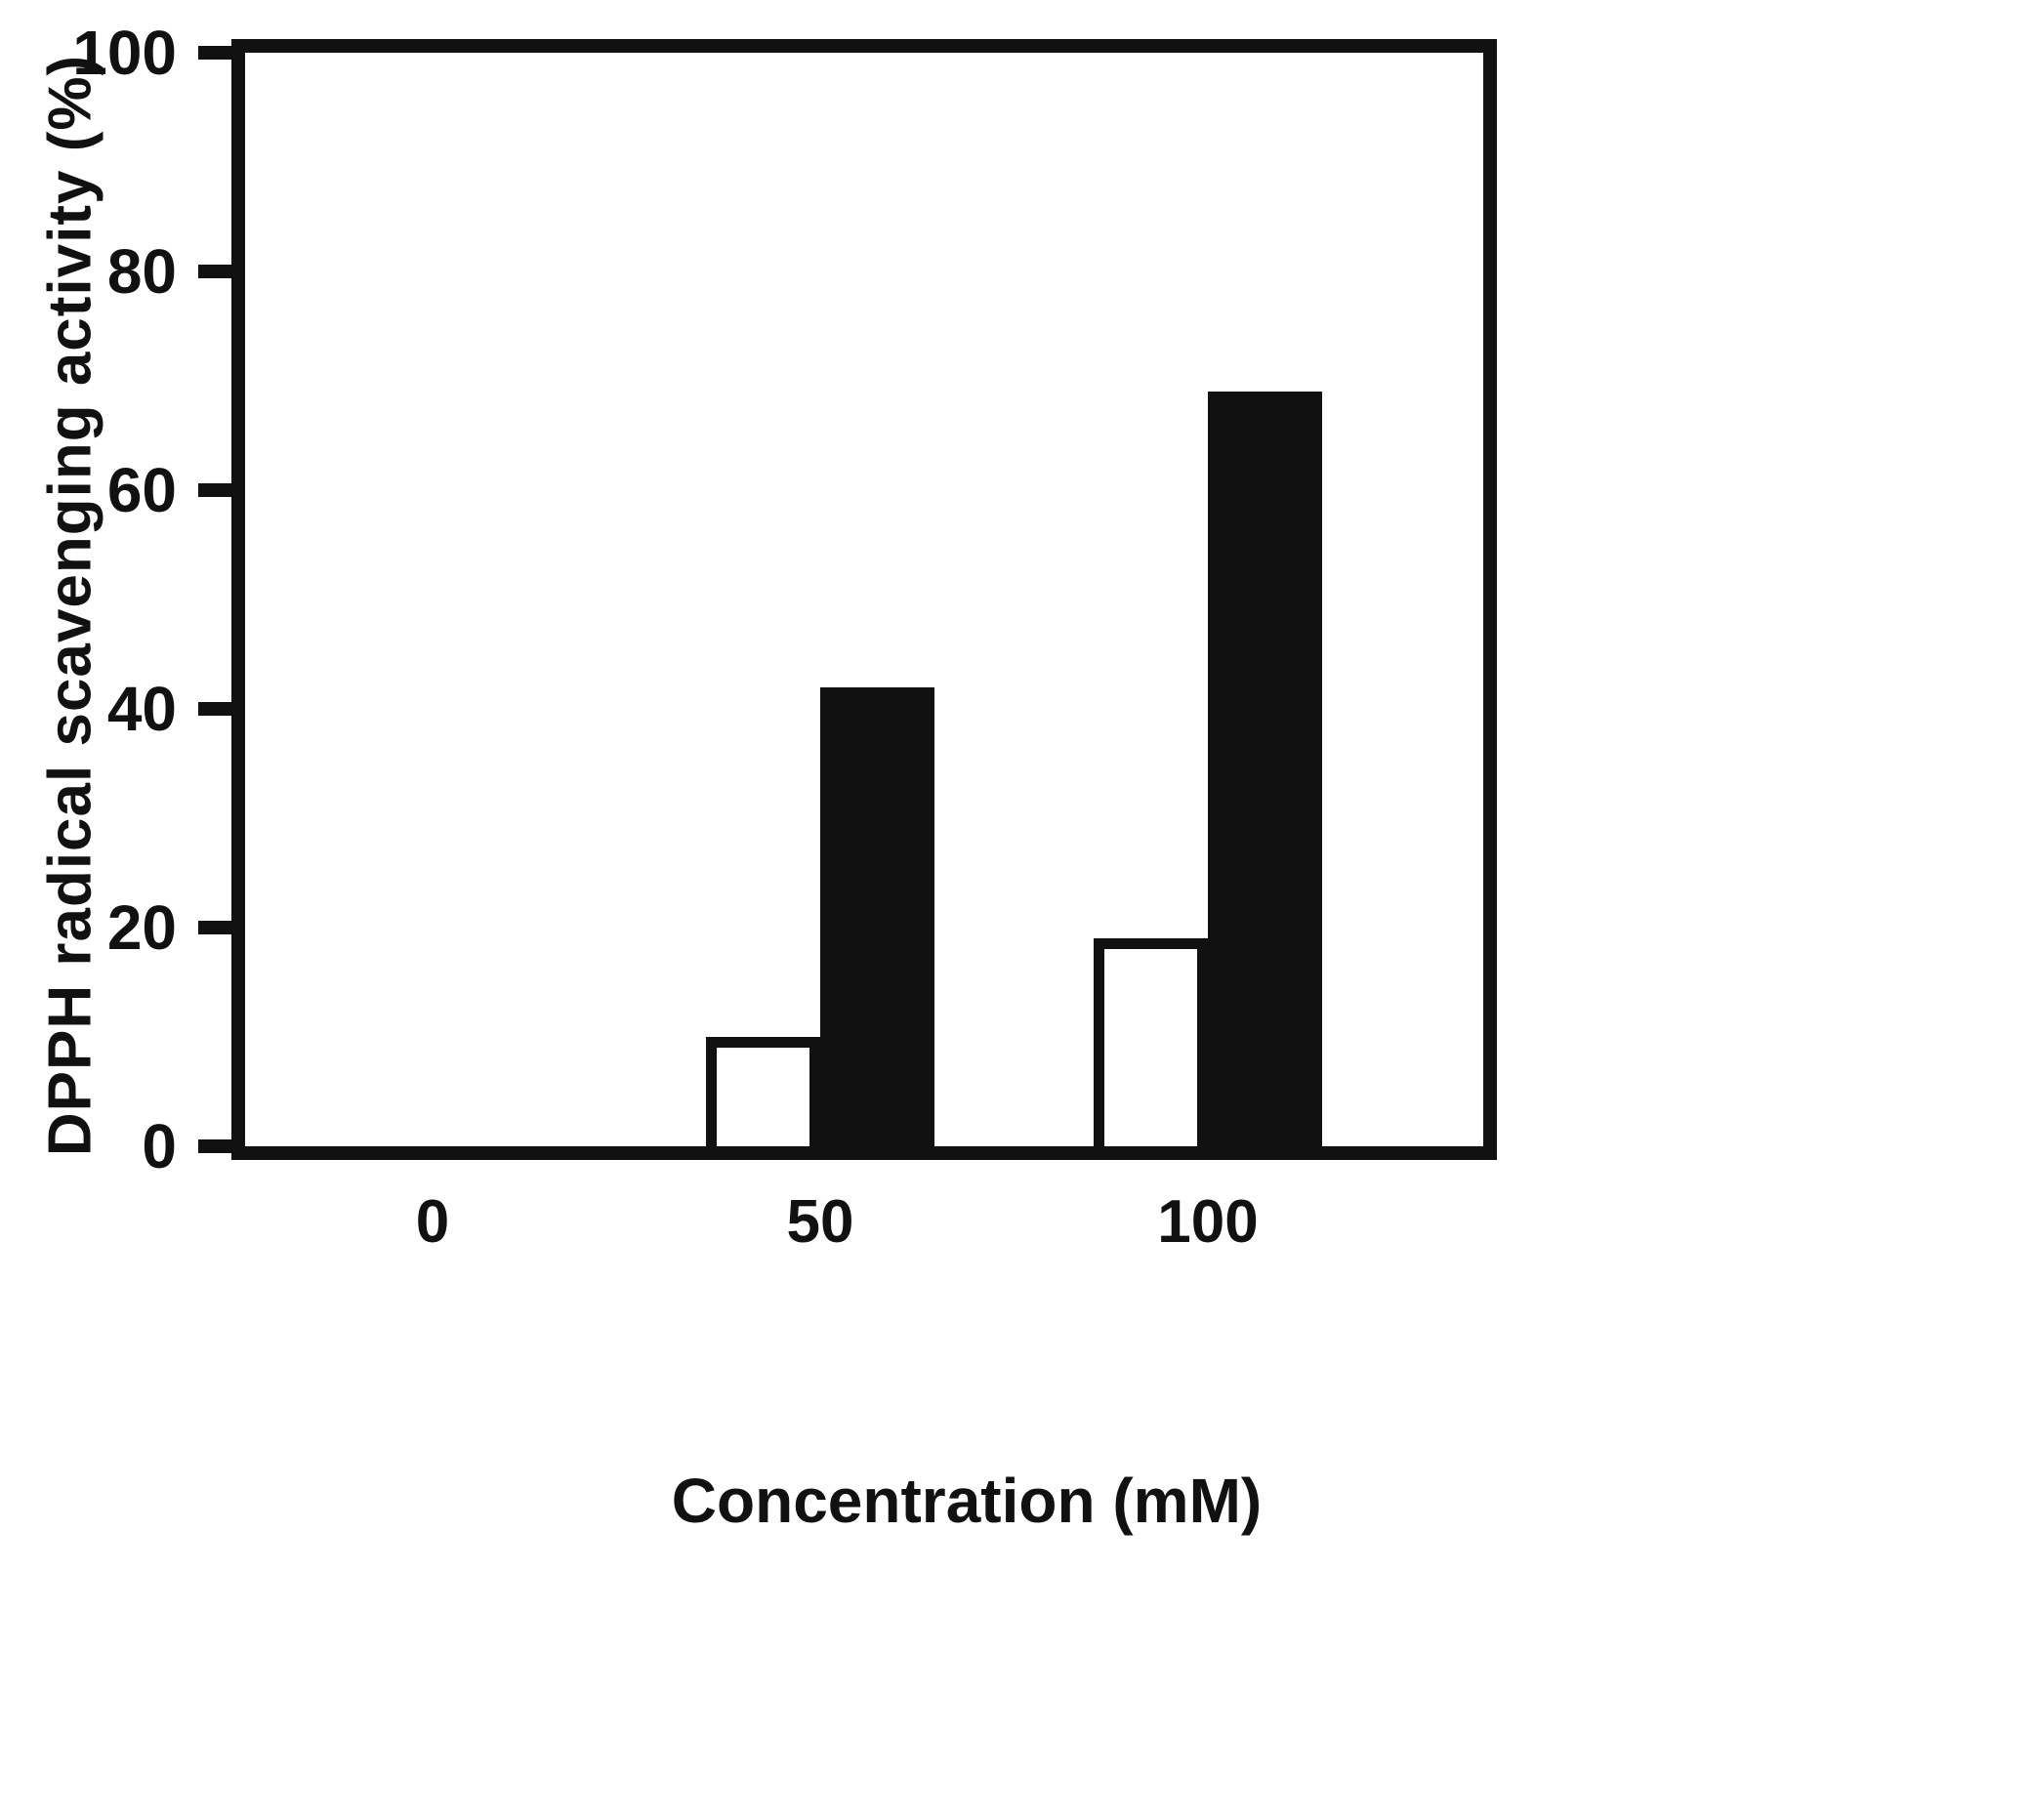  What do you see at coordinates (141, 927) in the screenshot?
I see `y-tick-label: 20` at bounding box center [141, 927].